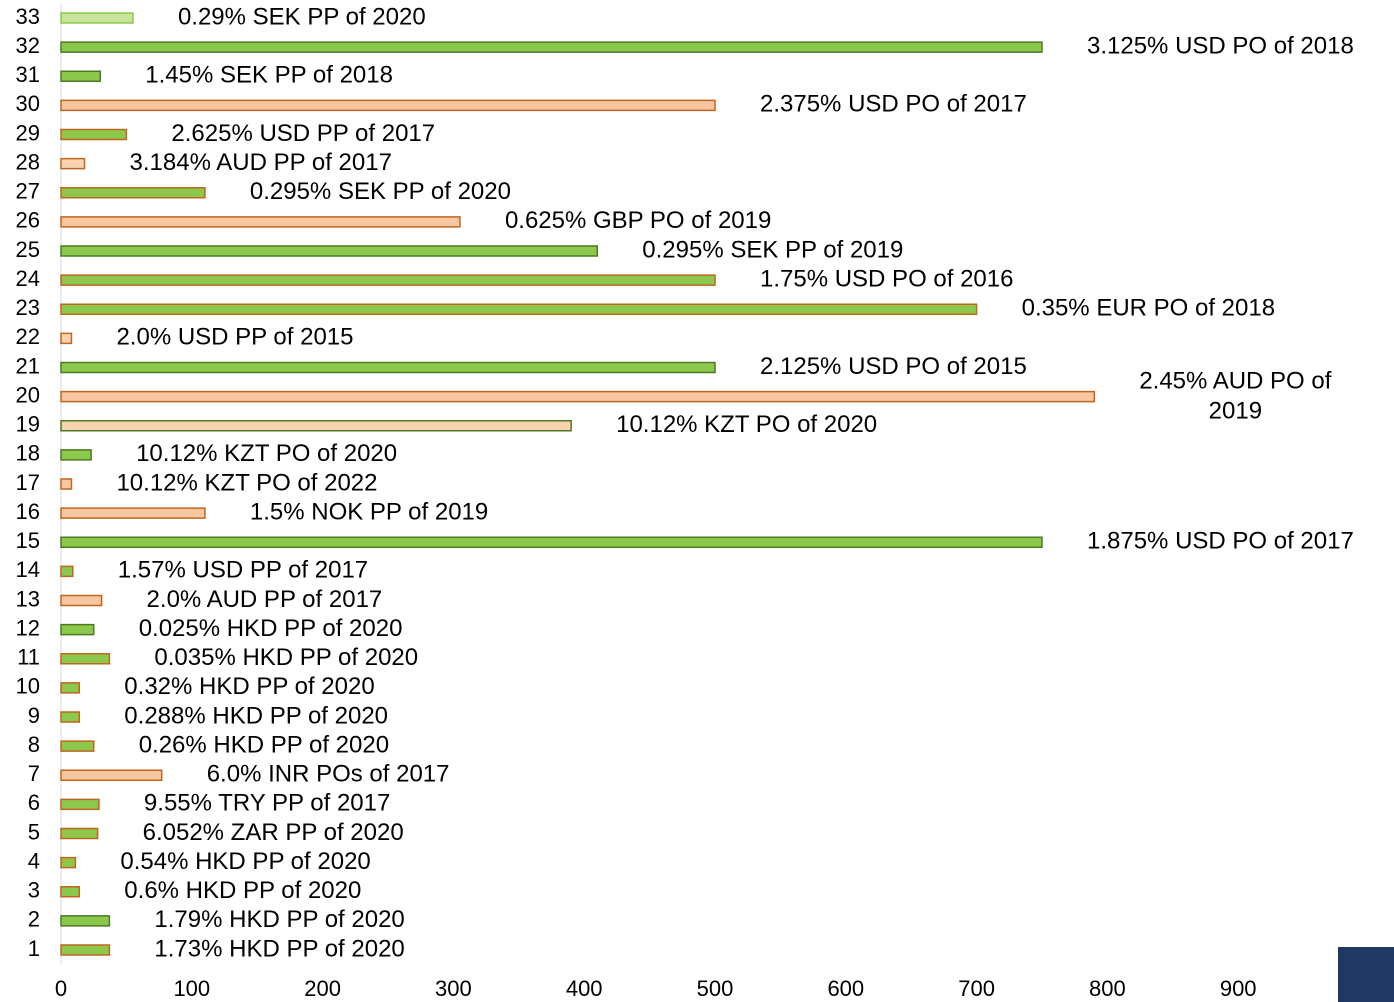 The image size is (1394, 1002). I want to click on y-tick-label: 19, so click(28, 424).